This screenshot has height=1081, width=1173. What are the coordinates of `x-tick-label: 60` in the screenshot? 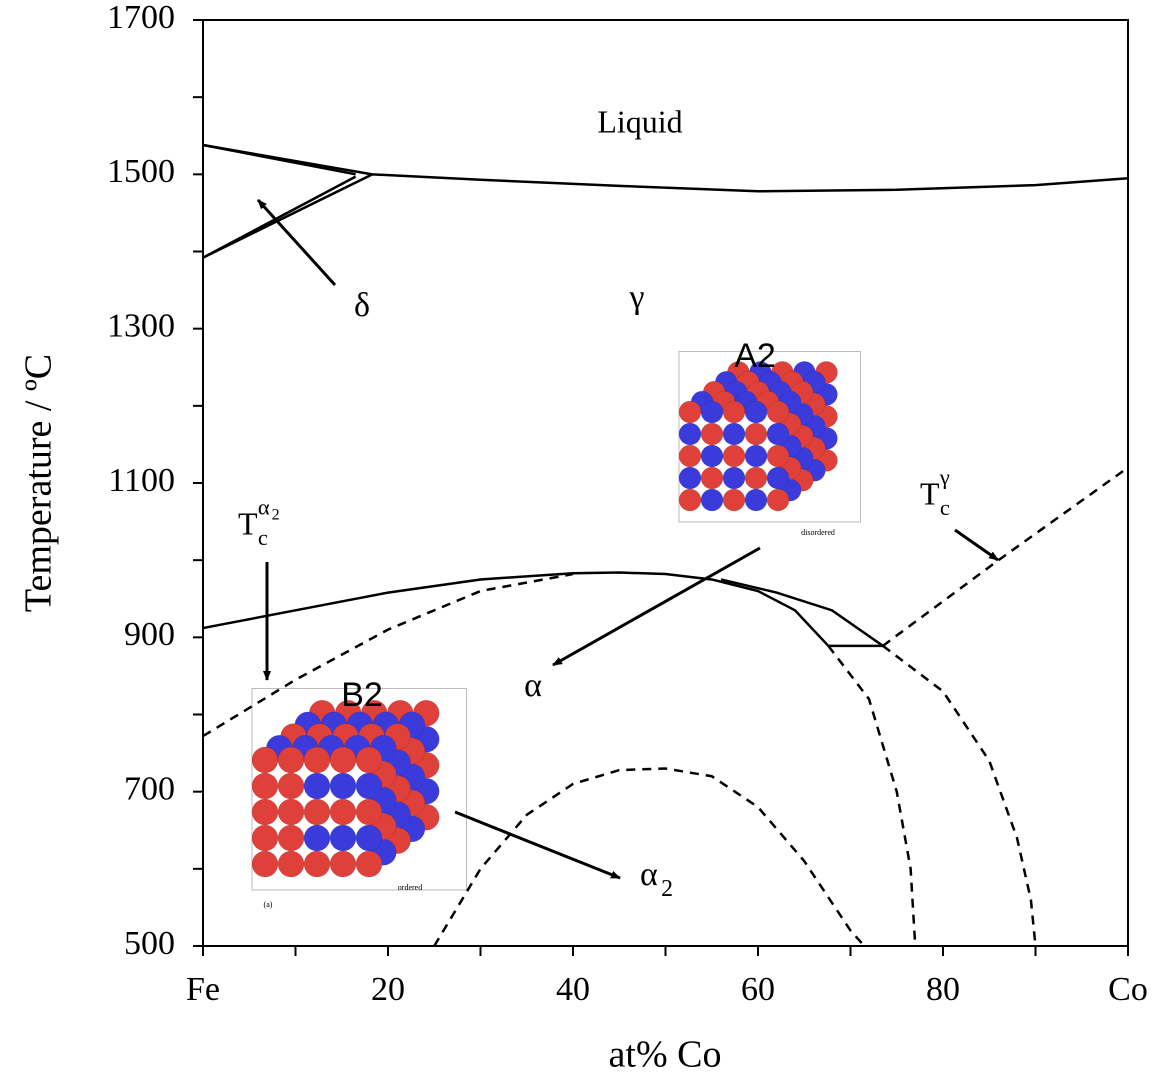 It's located at (758, 989).